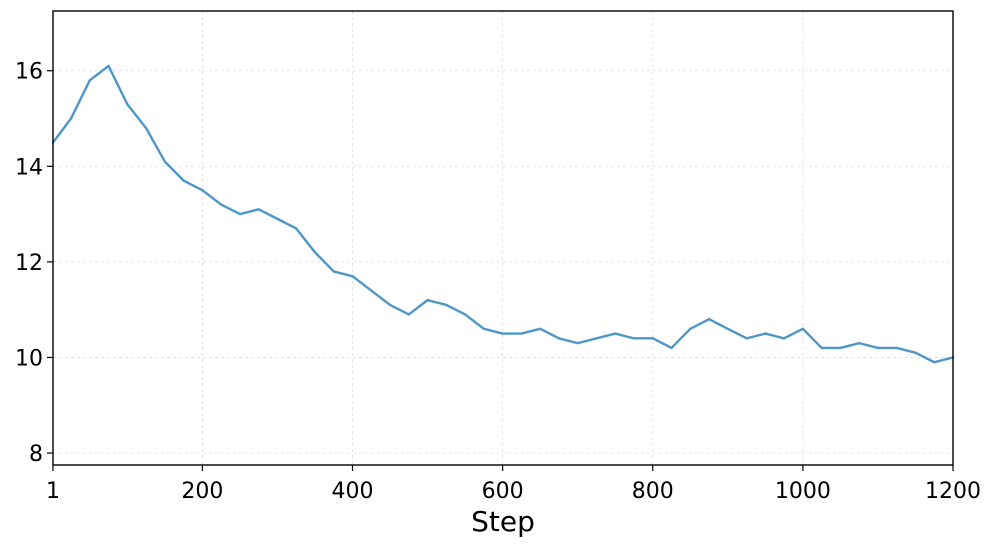 The height and width of the screenshot is (549, 996). What do you see at coordinates (29, 72) in the screenshot?
I see `y-tick-label: 16` at bounding box center [29, 72].